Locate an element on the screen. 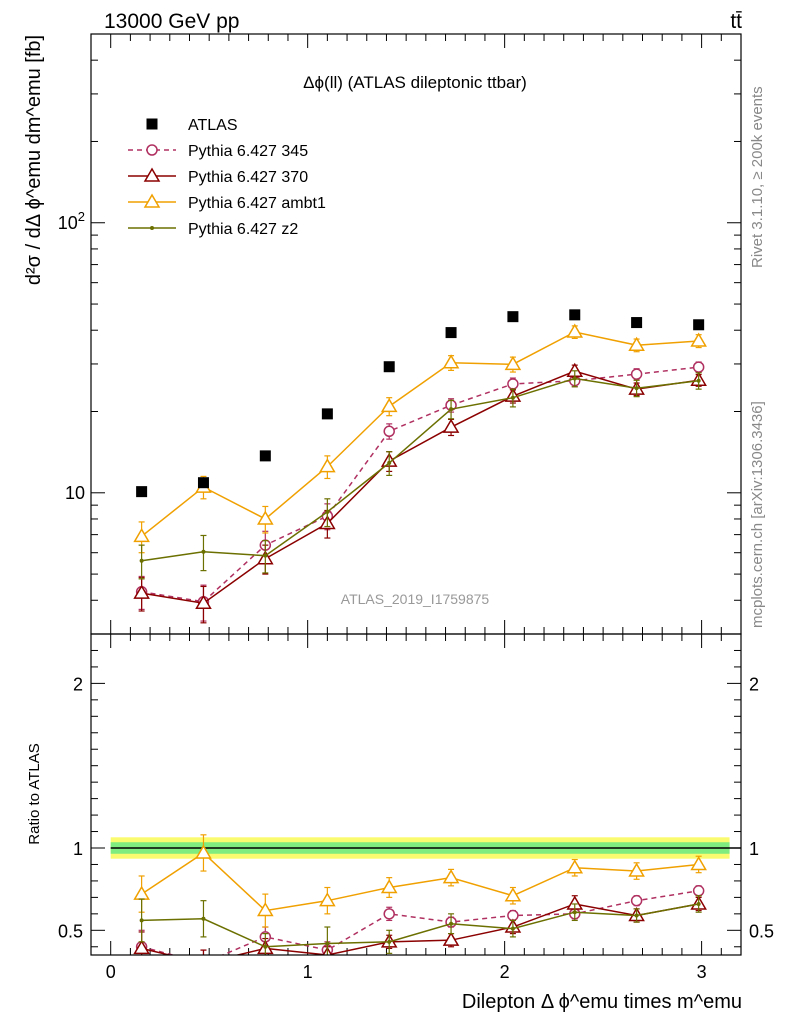 The width and height of the screenshot is (786, 1024). ratio-y-tick-label-right: 0.5 is located at coordinates (761, 931).